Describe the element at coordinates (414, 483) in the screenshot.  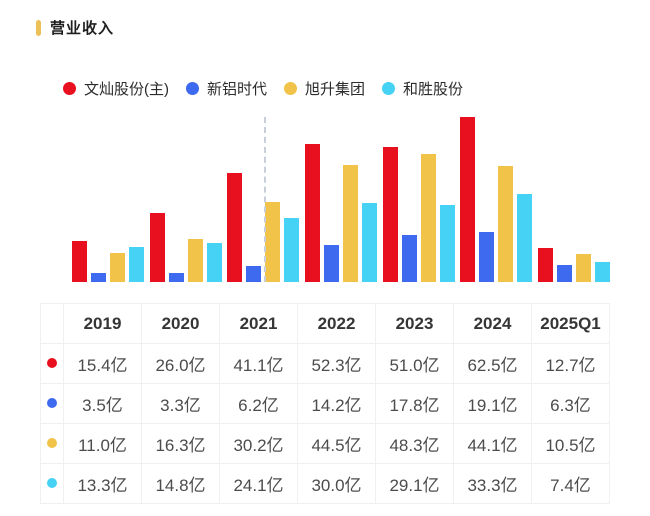
I see `table-cell: 29.1亿` at that location.